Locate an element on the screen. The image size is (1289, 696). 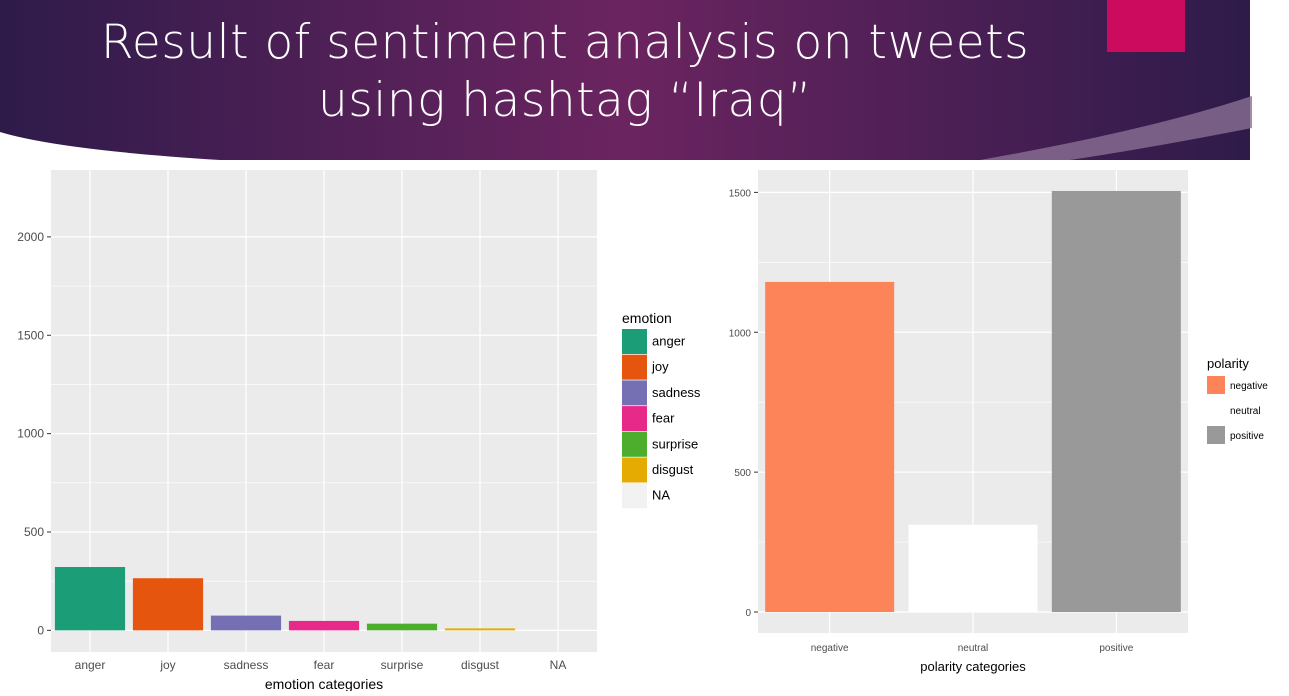
emotion-legend-title: emotion is located at coordinates (647, 318).